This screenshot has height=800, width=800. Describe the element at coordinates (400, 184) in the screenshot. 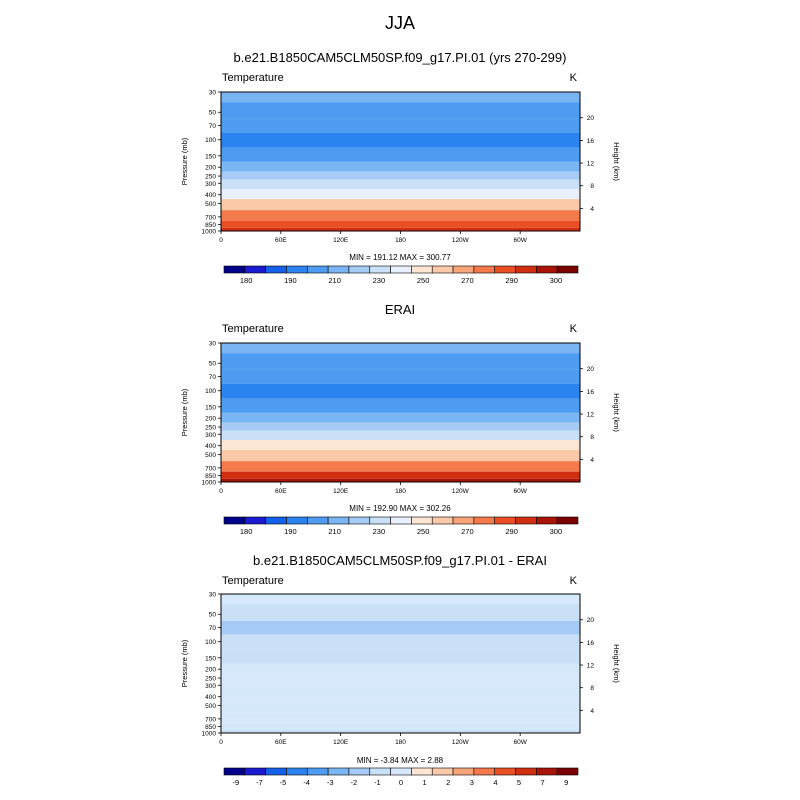

I see `contour-band-300mb` at that location.